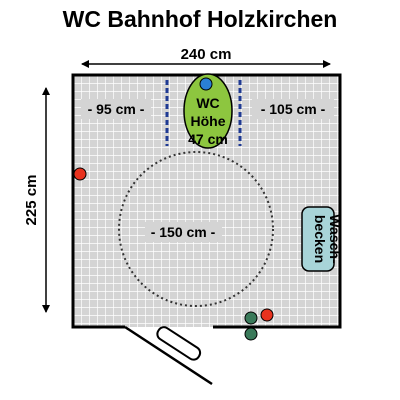  I want to click on door-handle-marker-red, so click(267, 315).